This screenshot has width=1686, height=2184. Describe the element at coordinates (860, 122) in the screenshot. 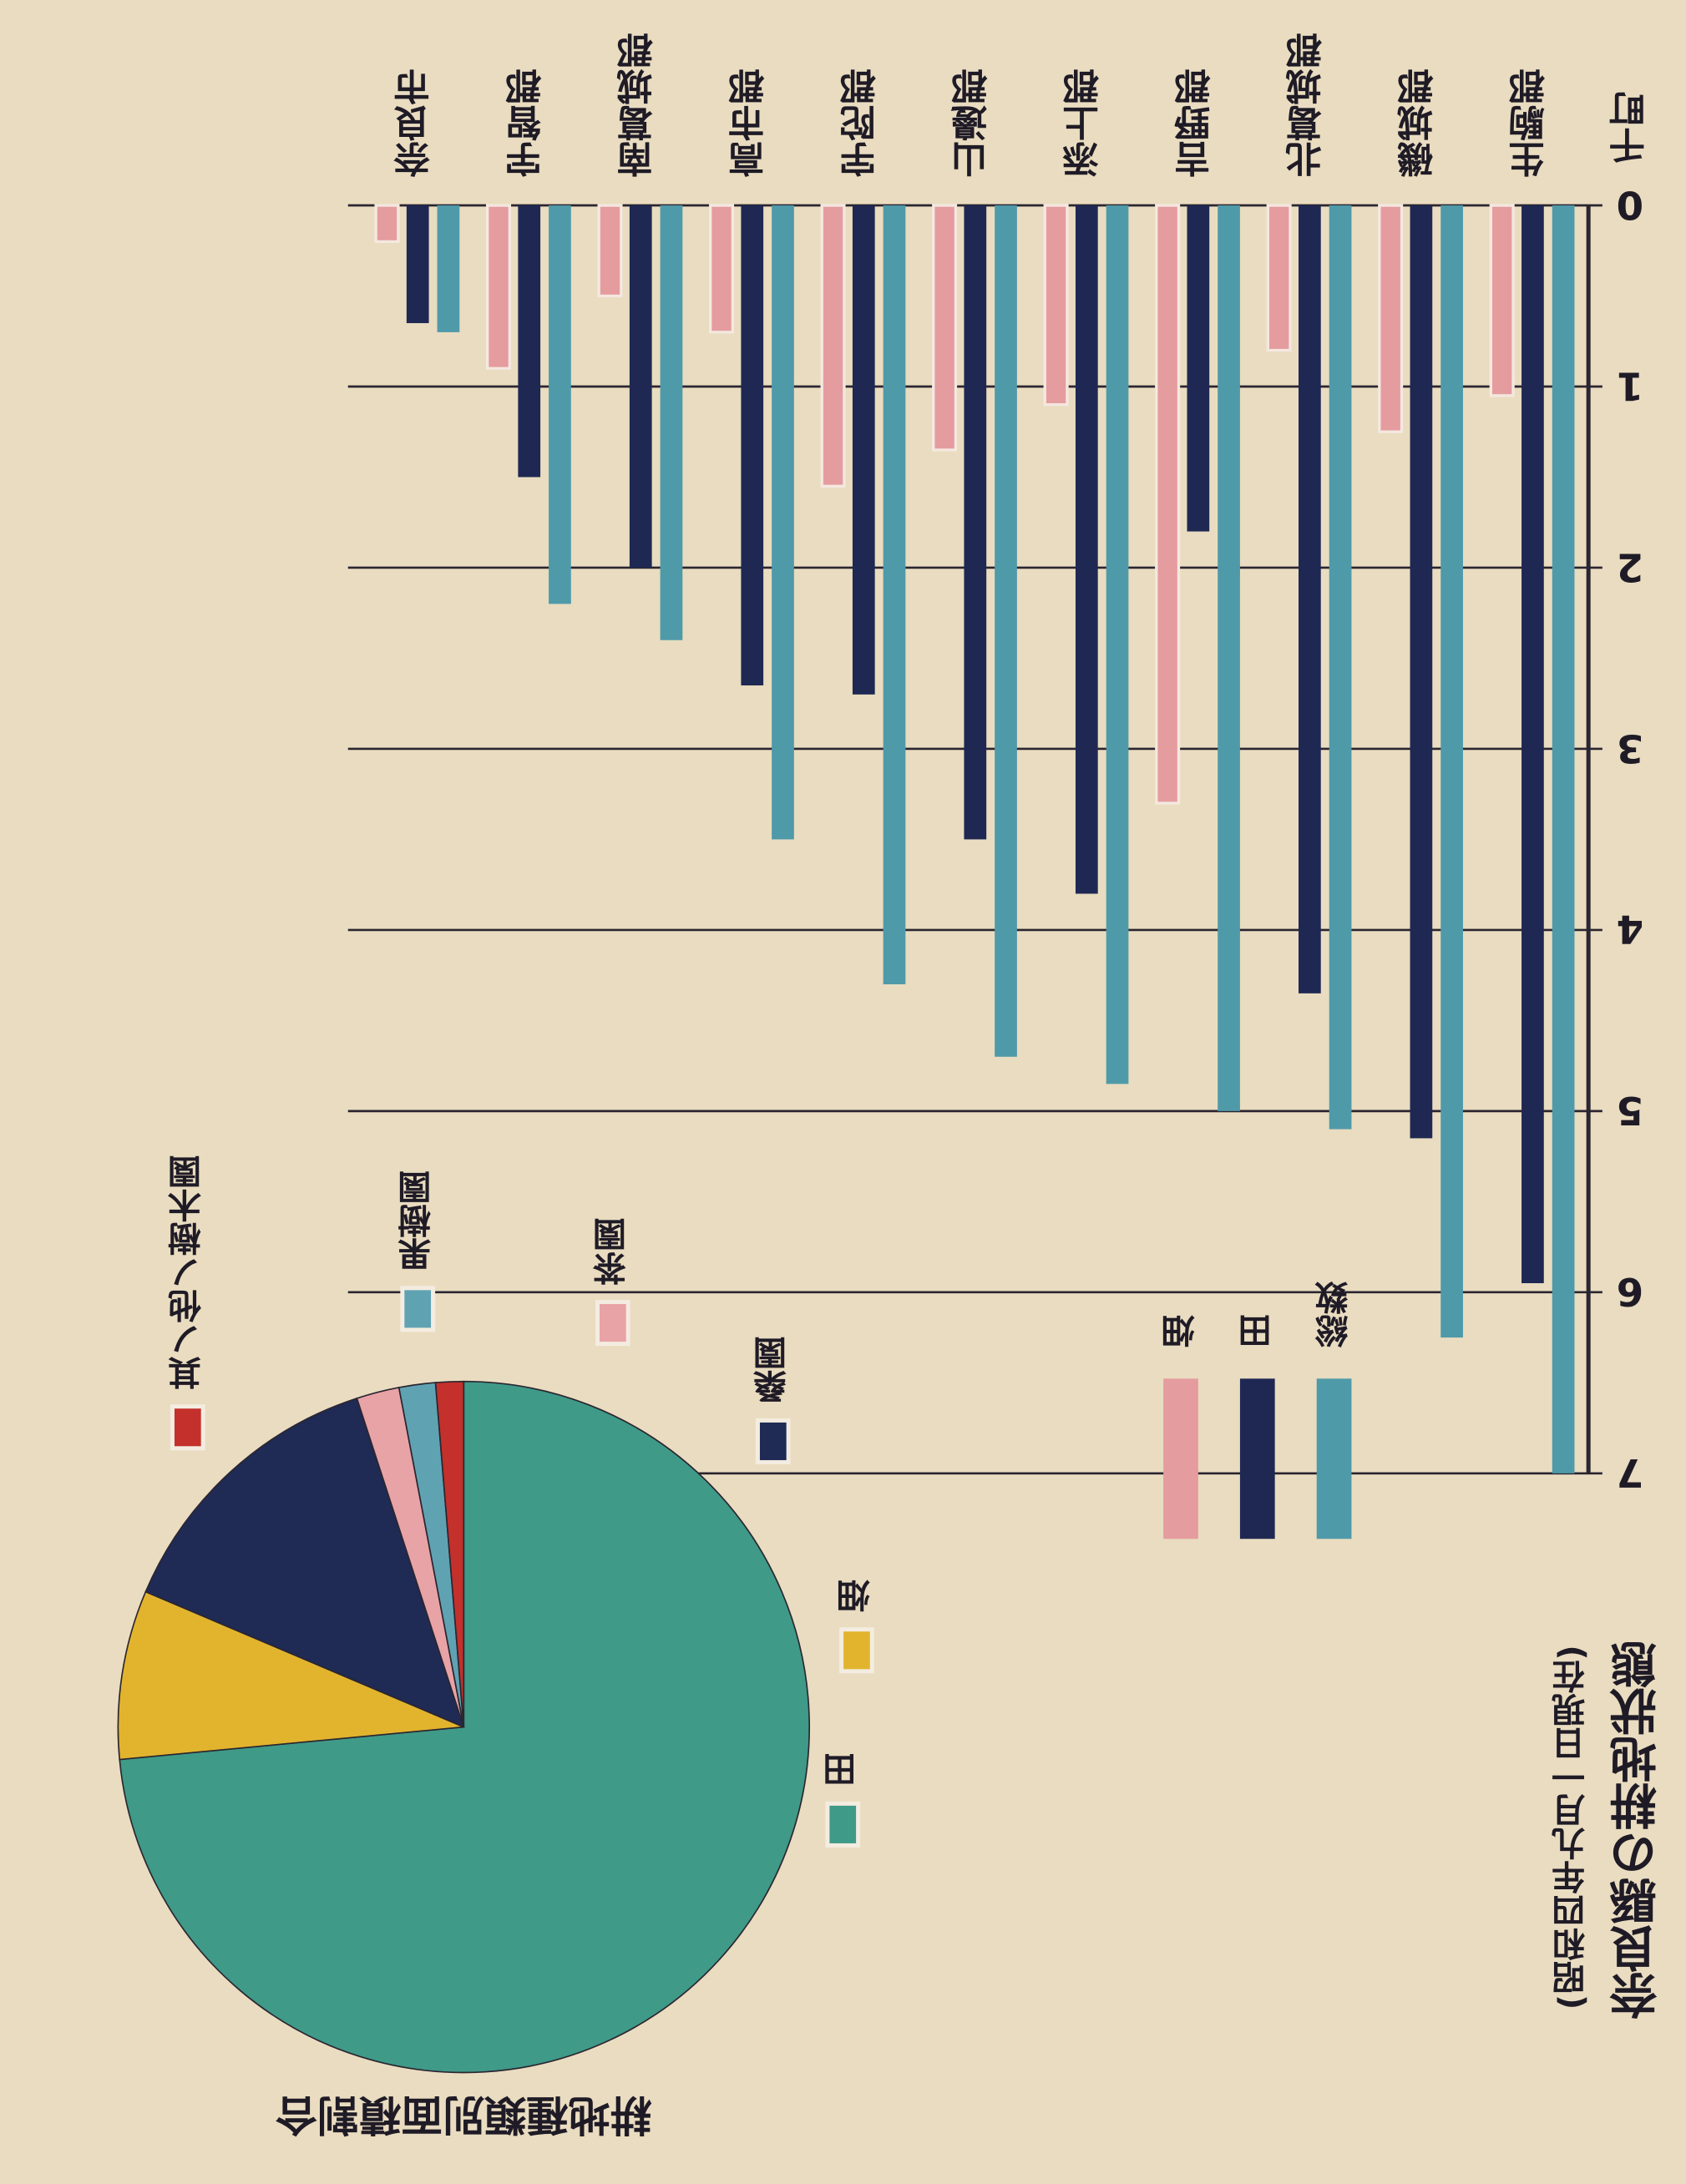

I see `x-tick-label: 宇陀郡` at that location.